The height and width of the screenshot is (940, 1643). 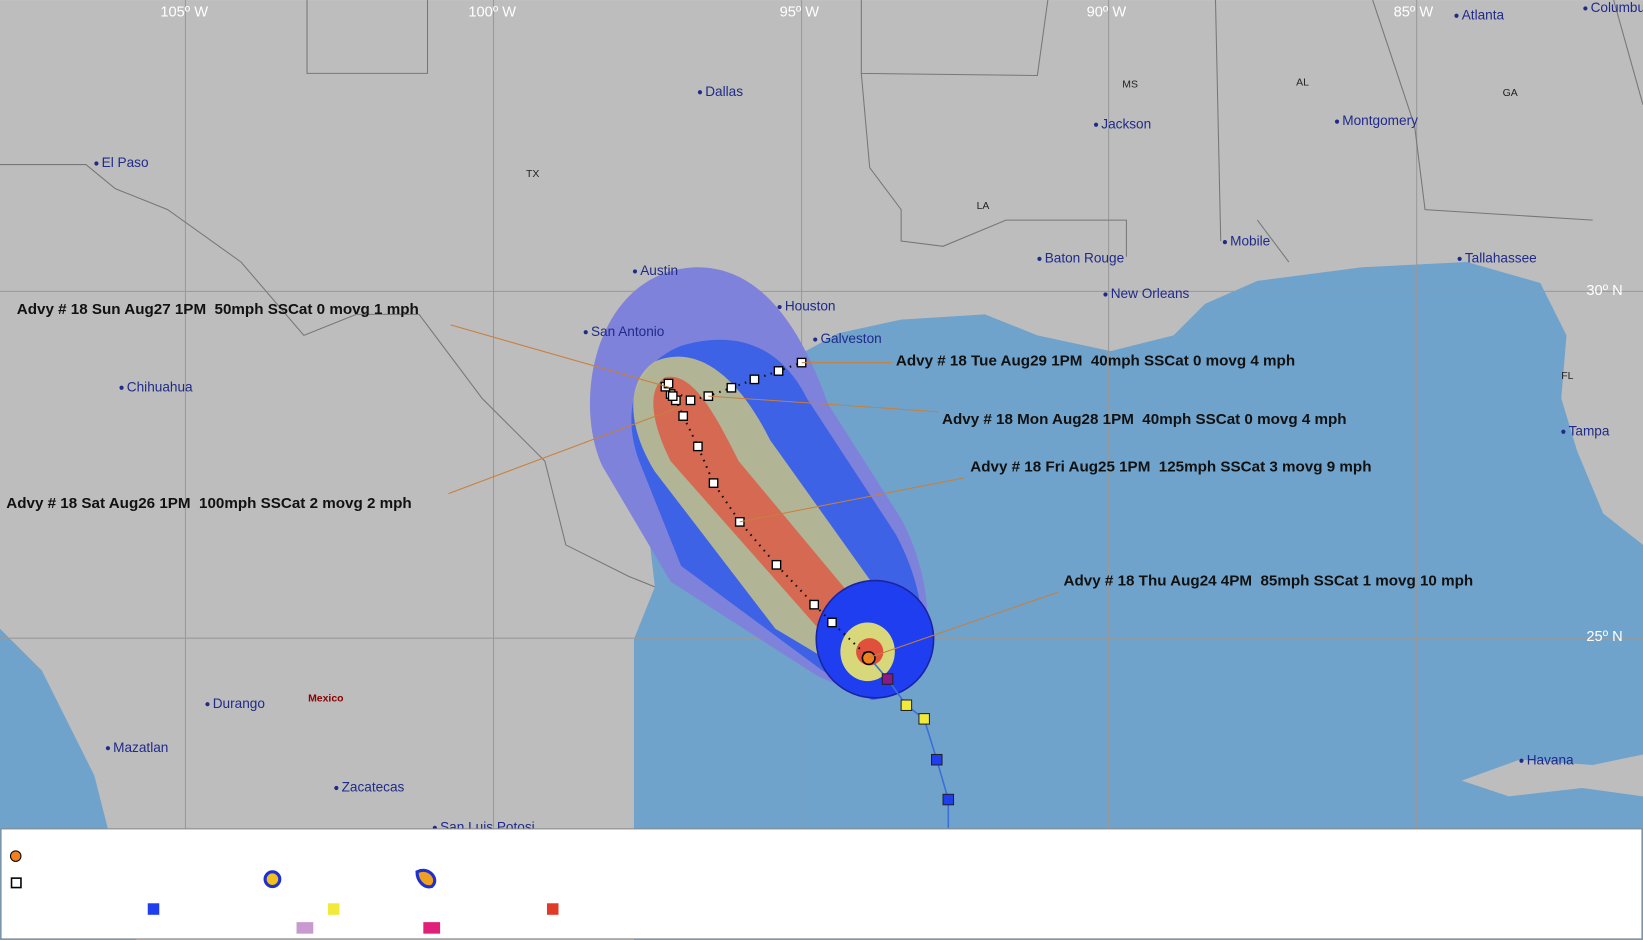 What do you see at coordinates (239, 703) in the screenshot?
I see `city-label: Durango` at bounding box center [239, 703].